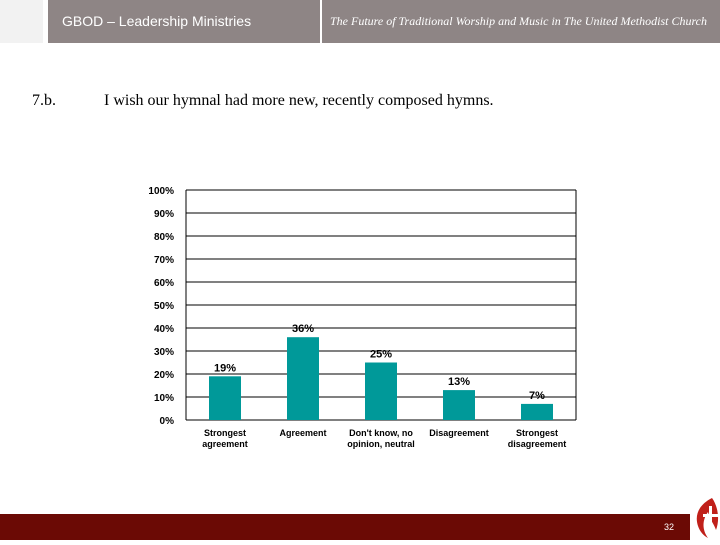  What do you see at coordinates (537, 444) in the screenshot?
I see `x-category-label: disagreement` at bounding box center [537, 444].